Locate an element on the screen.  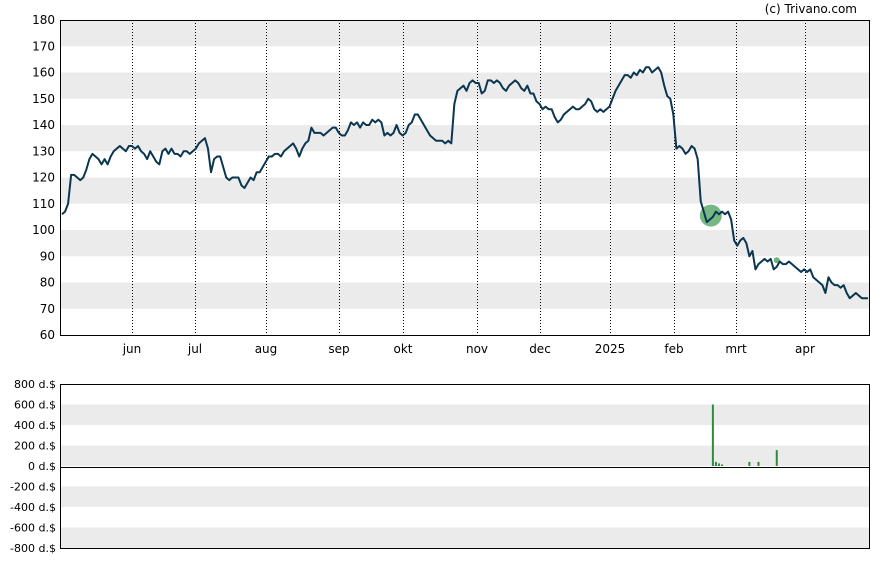
month-label: jun is located at coordinates (132, 349).